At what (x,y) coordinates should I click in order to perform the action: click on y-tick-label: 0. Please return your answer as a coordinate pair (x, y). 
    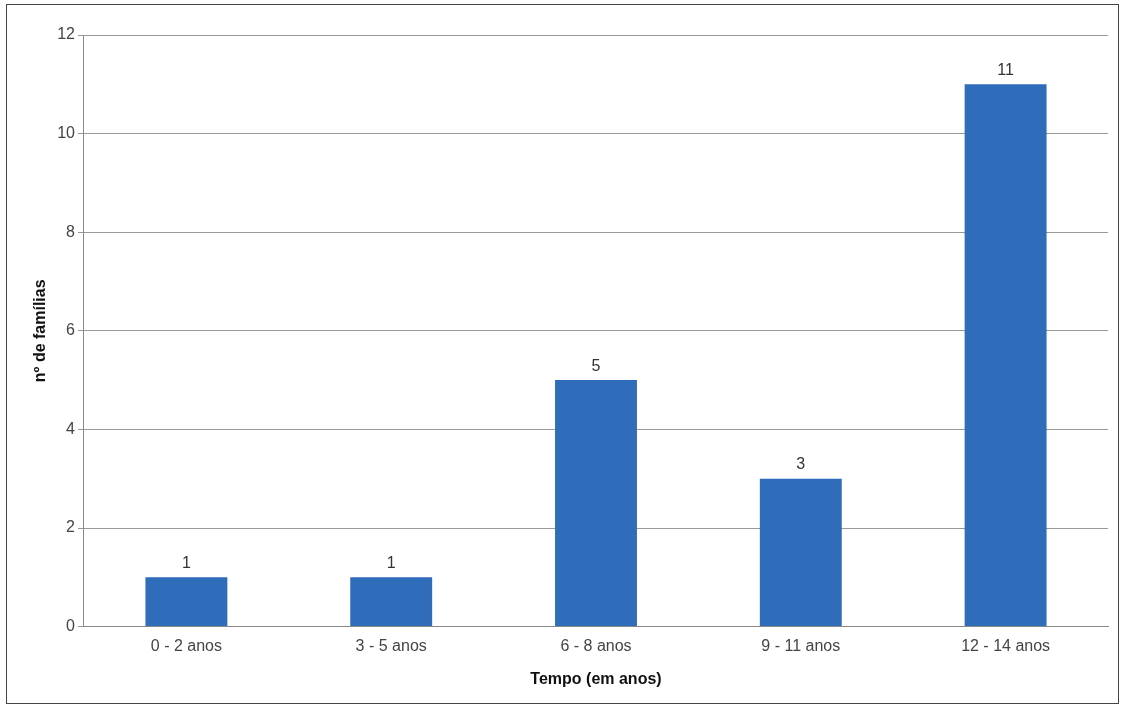
    Looking at the image, I should click on (71, 626).